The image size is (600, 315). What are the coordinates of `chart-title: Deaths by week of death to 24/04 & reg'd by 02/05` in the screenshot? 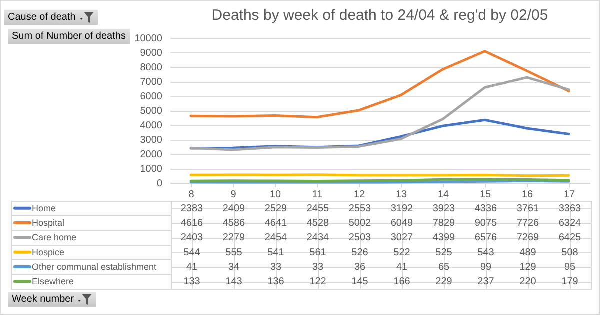 It's located at (380, 15).